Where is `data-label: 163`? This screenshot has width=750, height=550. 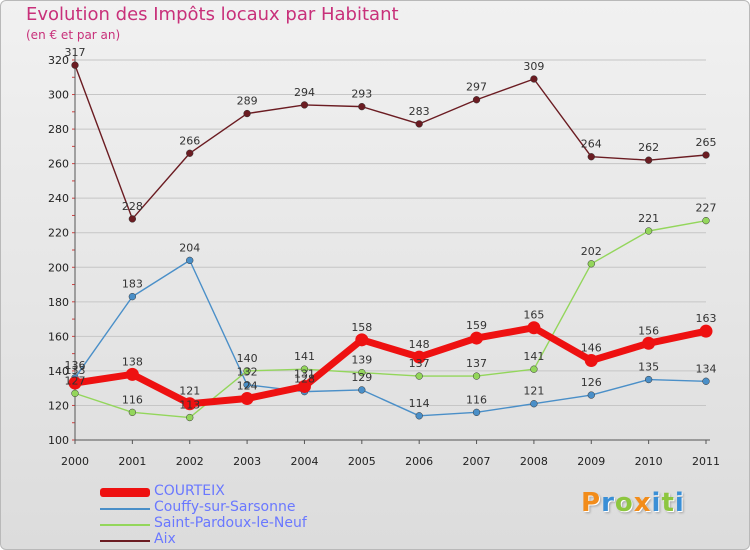
data-label: 163 is located at coordinates (706, 318).